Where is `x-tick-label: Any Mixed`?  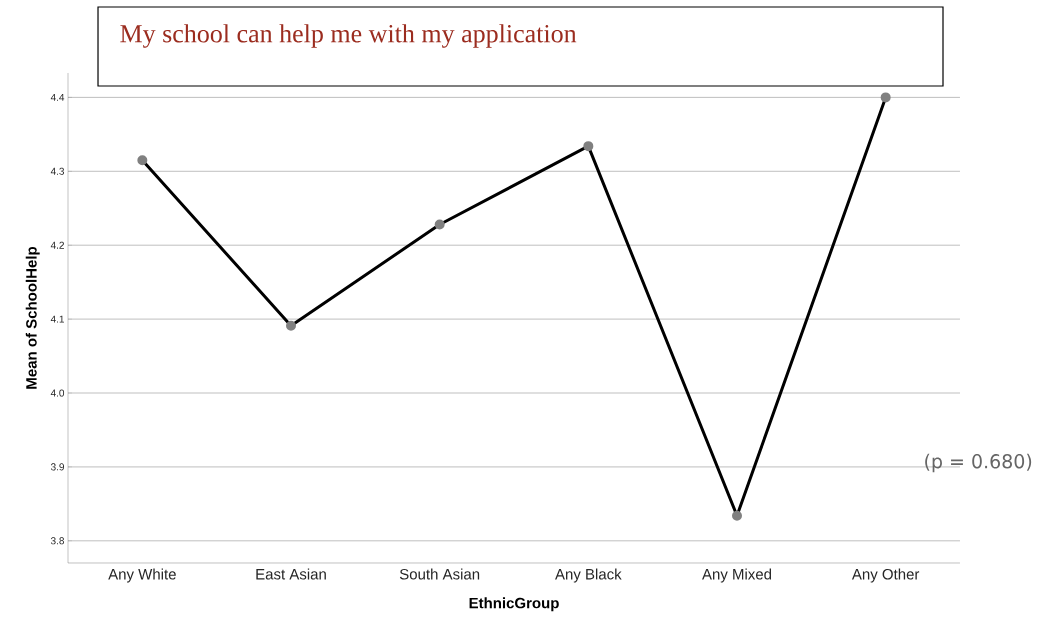 x-tick-label: Any Mixed is located at coordinates (737, 575).